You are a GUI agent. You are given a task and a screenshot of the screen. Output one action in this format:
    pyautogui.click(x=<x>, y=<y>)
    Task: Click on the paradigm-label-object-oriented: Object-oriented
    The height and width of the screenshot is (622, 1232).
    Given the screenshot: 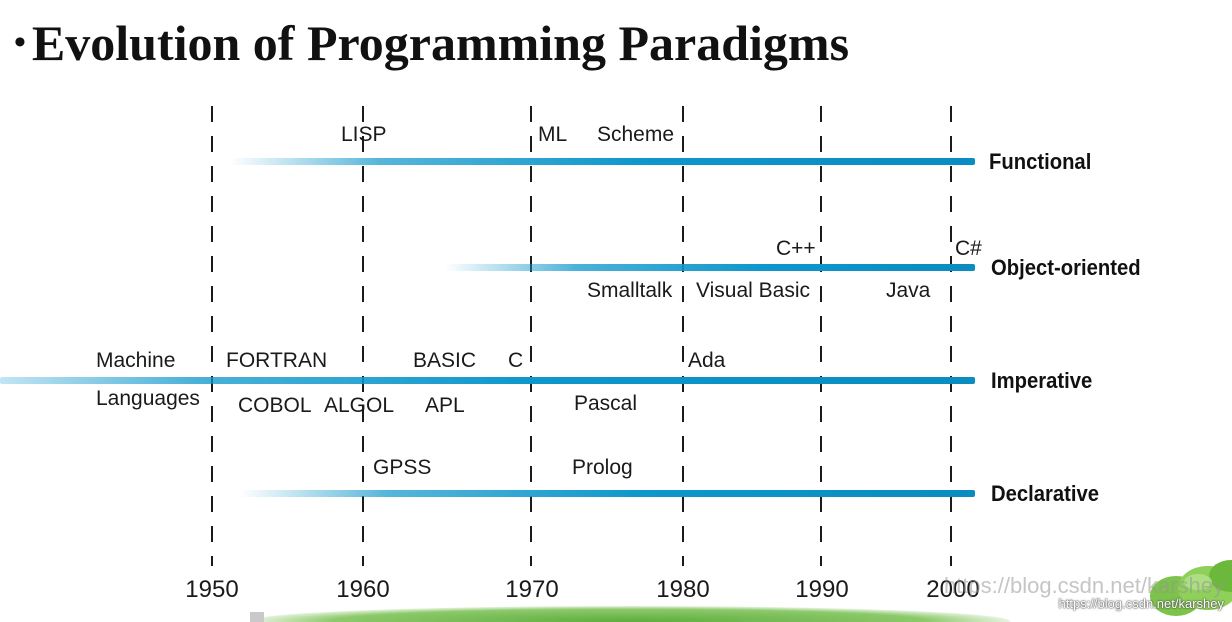 What is the action you would take?
    pyautogui.click(x=1066, y=267)
    